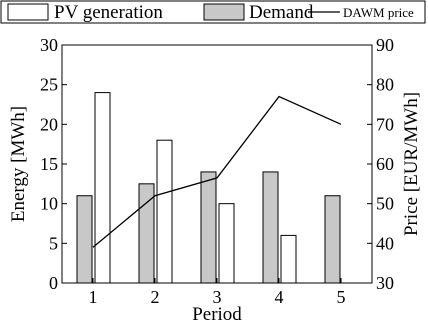  Describe the element at coordinates (279, 297) in the screenshot. I see `tick-label-x-4: 4` at that location.